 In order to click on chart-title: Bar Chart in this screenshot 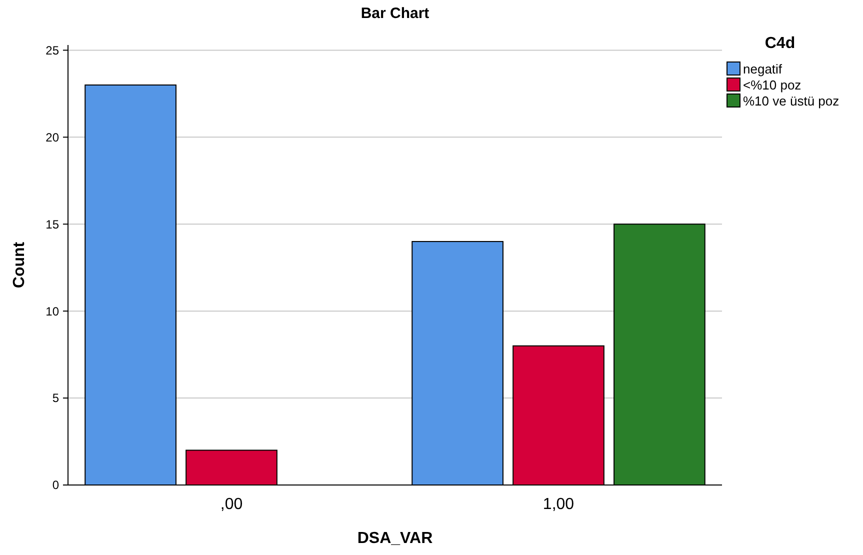, I will do `click(395, 13)`.